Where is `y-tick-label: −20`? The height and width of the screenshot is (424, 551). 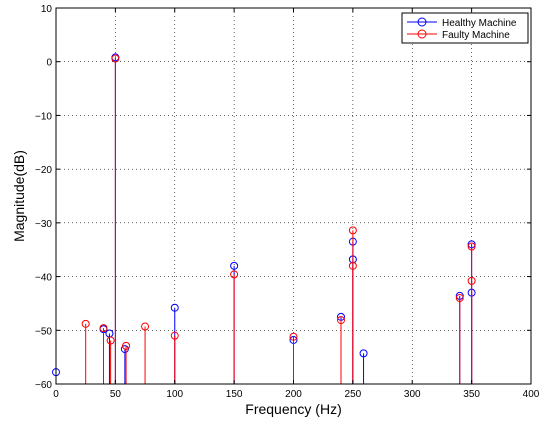
y-tick-label: −20 is located at coordinates (43, 170).